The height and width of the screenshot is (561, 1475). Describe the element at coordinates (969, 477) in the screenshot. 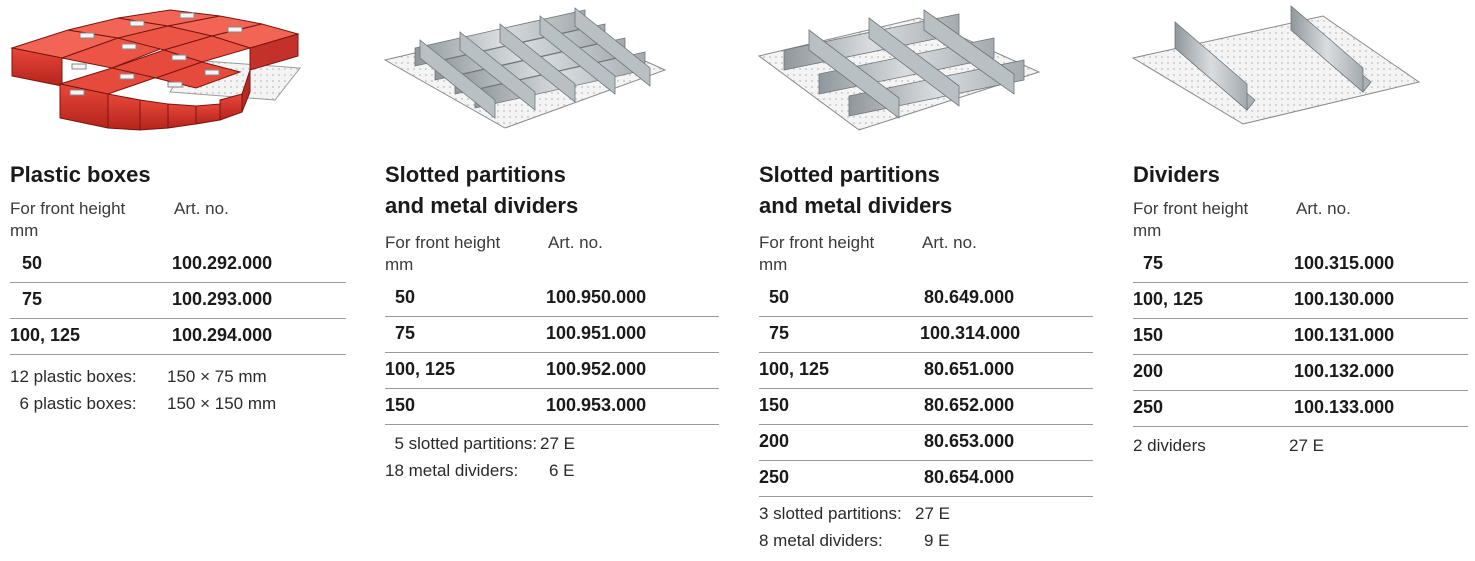

I see `article-number: 80.654.000` at that location.